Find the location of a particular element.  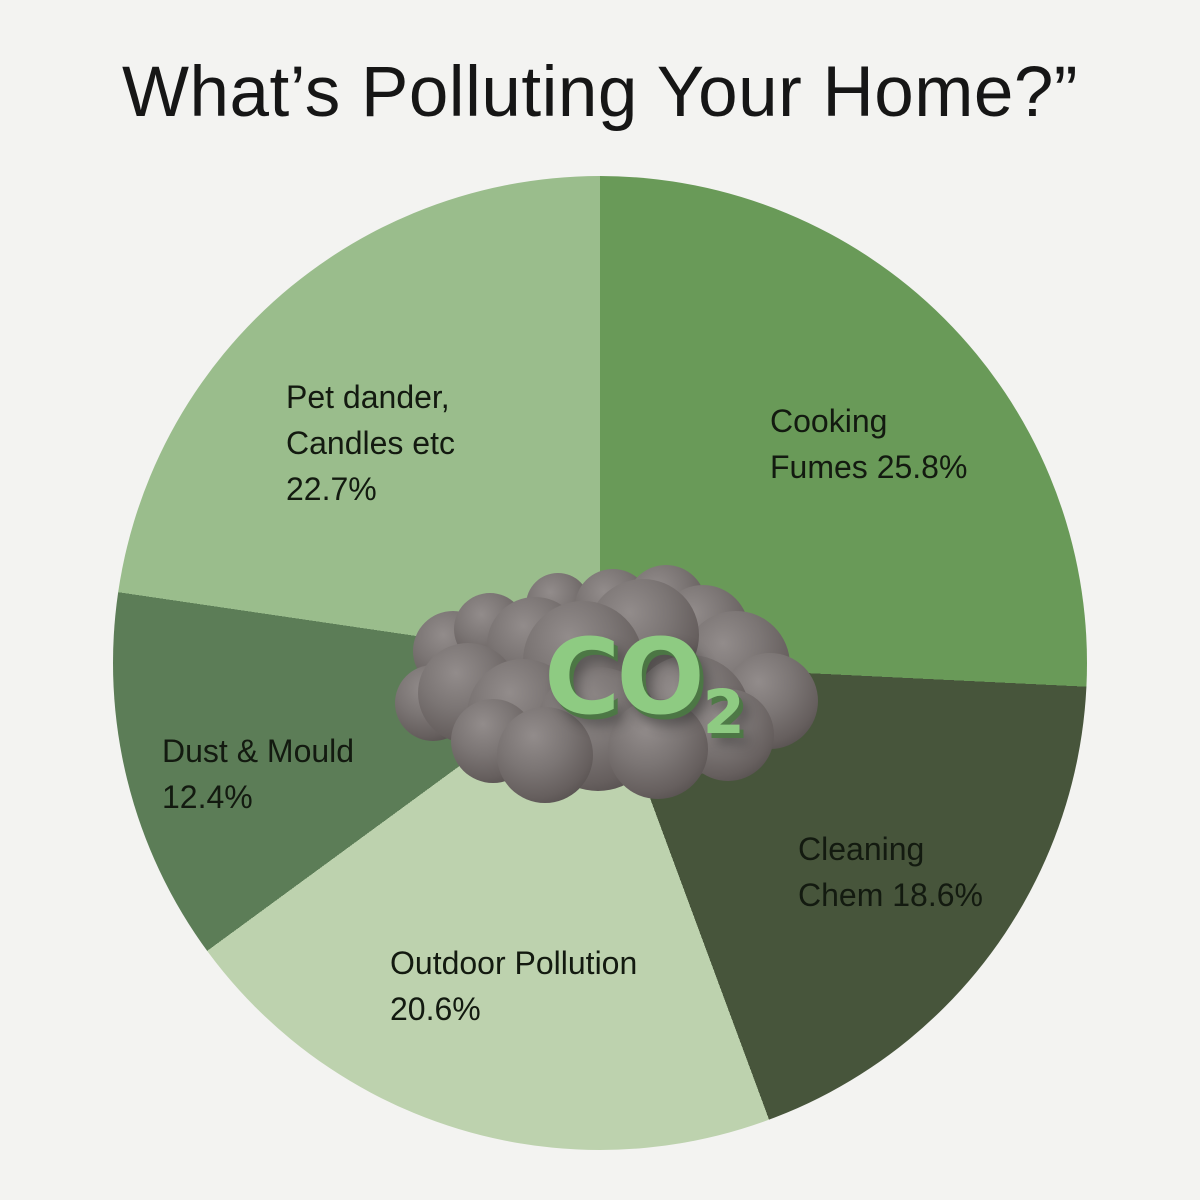

slice-label-cleaning-chem: Cleaning Chem 18.6% is located at coordinates (890, 872).